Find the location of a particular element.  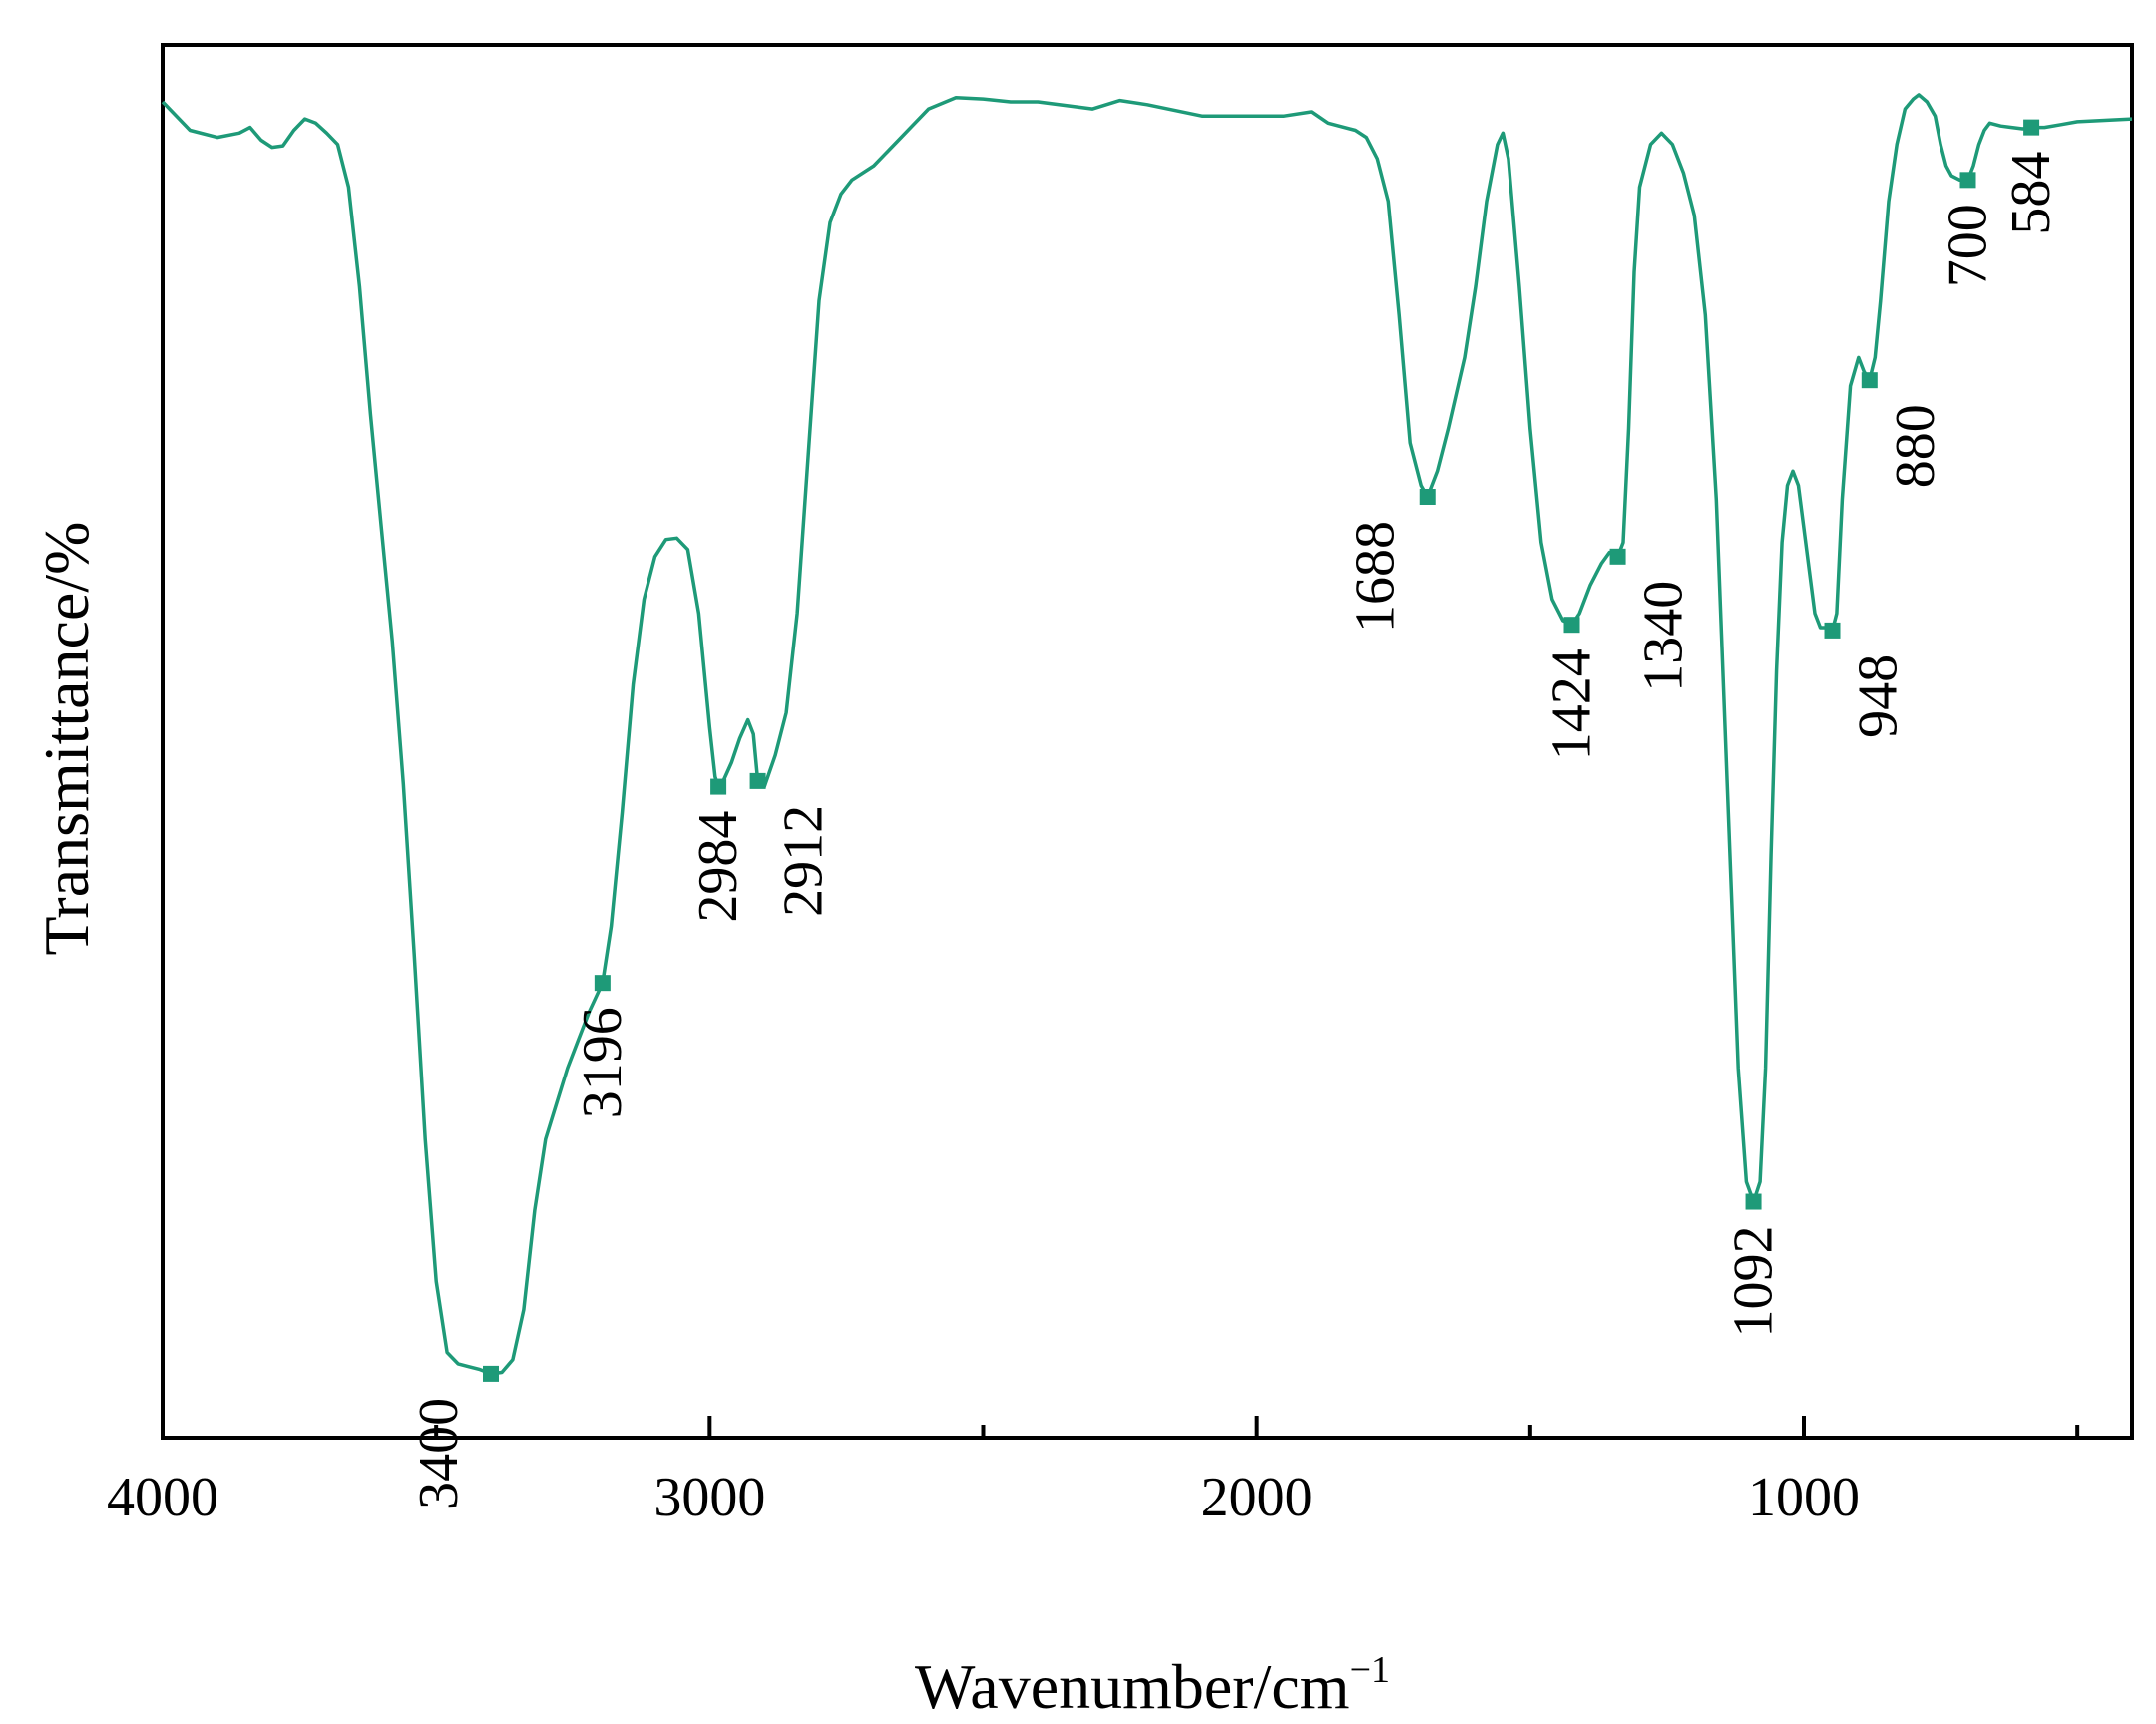

peak-label-3400: 3400 is located at coordinates (439, 1453).